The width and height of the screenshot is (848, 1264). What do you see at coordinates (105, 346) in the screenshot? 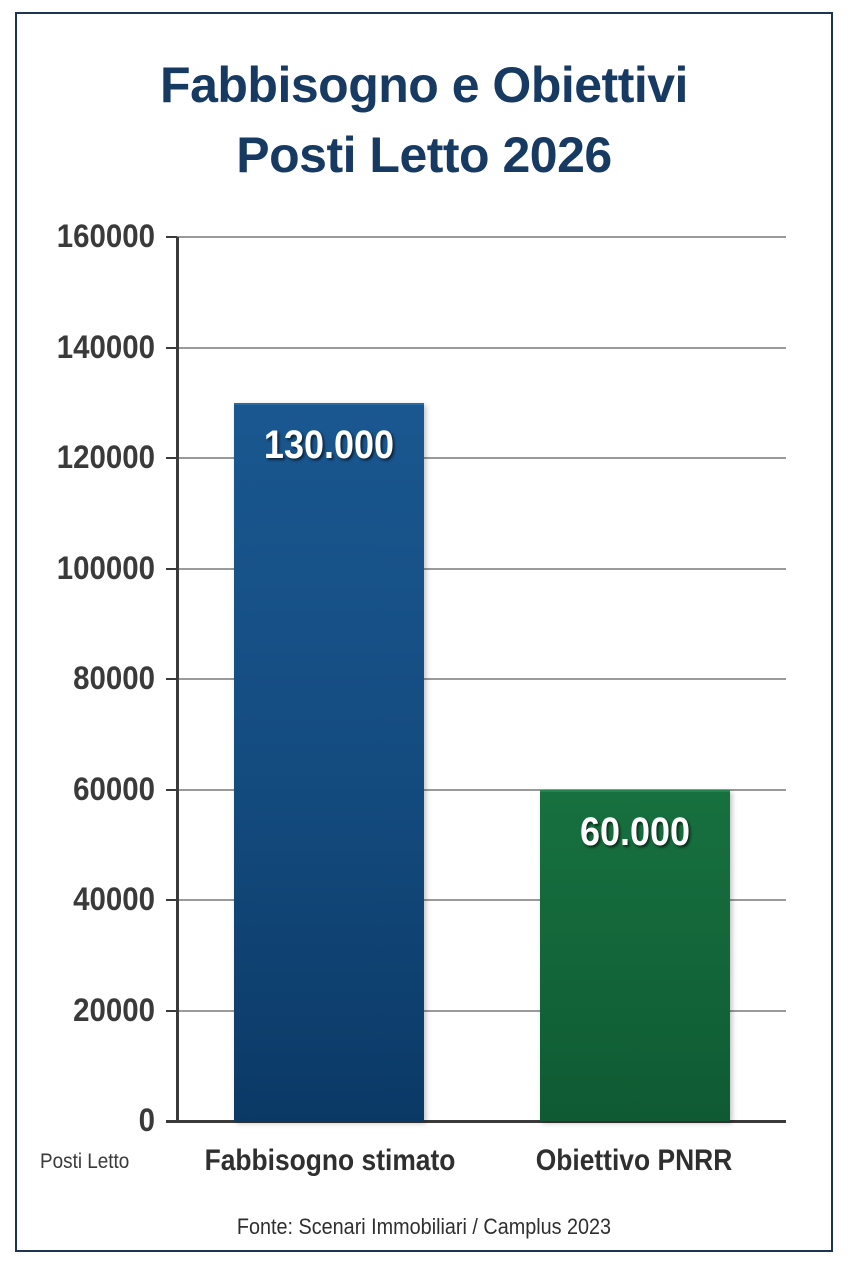
I see `y-tick-label: 140000` at bounding box center [105, 346].